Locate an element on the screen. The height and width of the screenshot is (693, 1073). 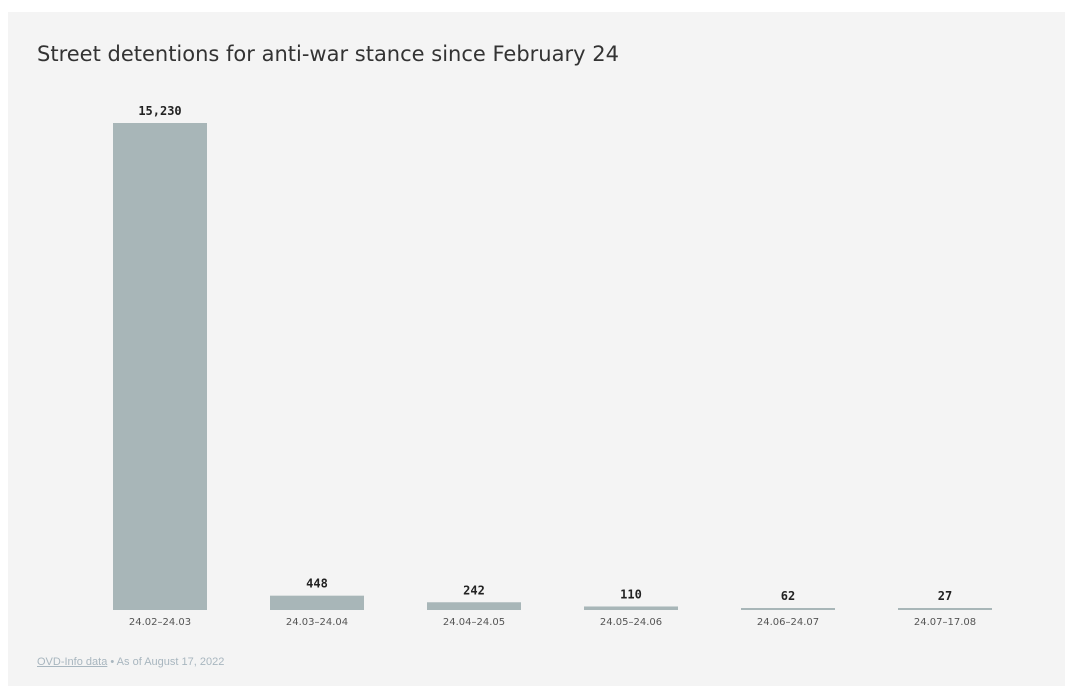
x-tick-label-1: 24.02–24.03 is located at coordinates (160, 622).